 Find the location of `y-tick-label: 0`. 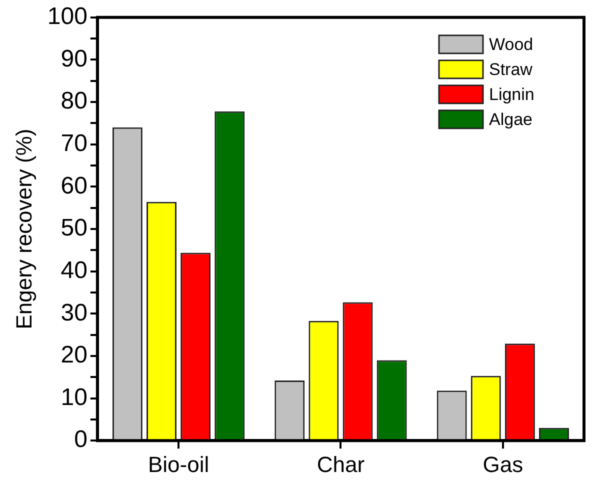

y-tick-label: 0 is located at coordinates (81, 440).